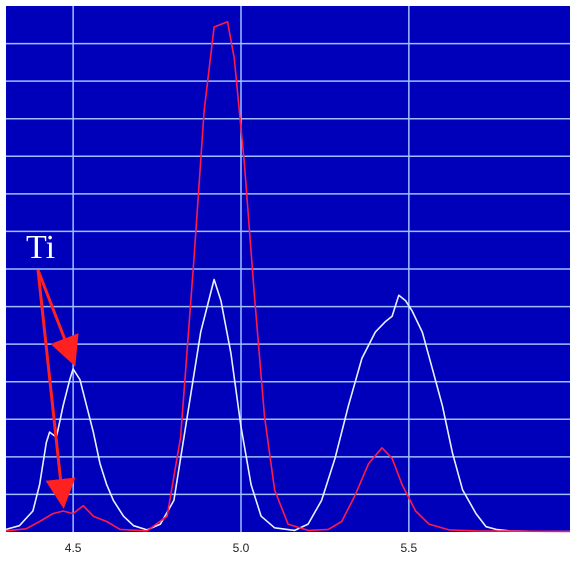 This screenshot has width=576, height=562. I want to click on annotation: Ti, so click(52, 369).